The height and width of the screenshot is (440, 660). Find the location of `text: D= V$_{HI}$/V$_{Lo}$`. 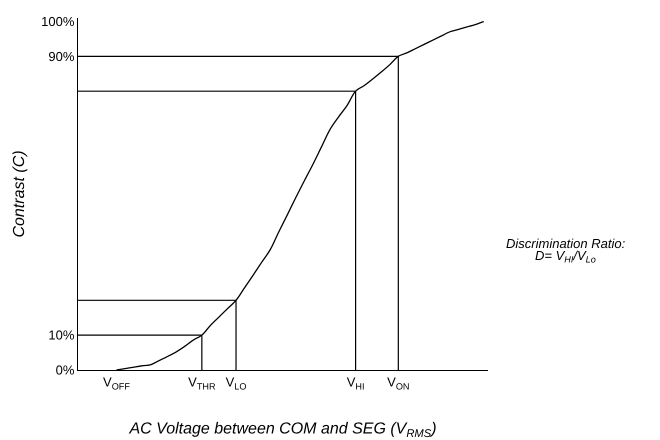

text: D= V$_{HI}$/V$_{Lo}$ is located at coordinates (565, 256).